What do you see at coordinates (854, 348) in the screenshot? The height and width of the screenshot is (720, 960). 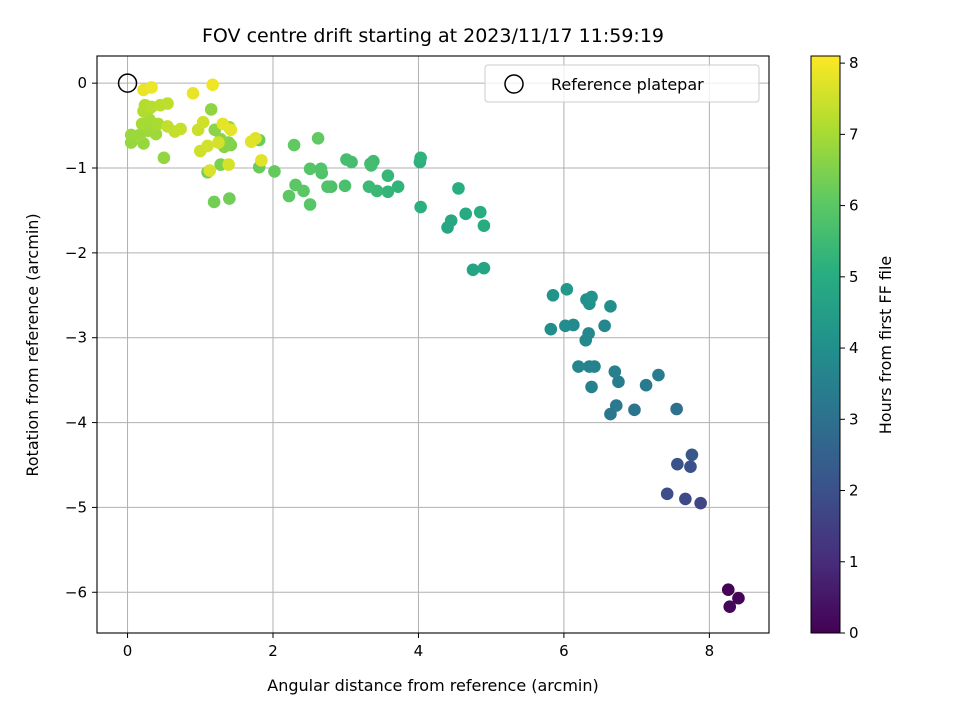 I see `colorbar-tick-label: 4` at bounding box center [854, 348].